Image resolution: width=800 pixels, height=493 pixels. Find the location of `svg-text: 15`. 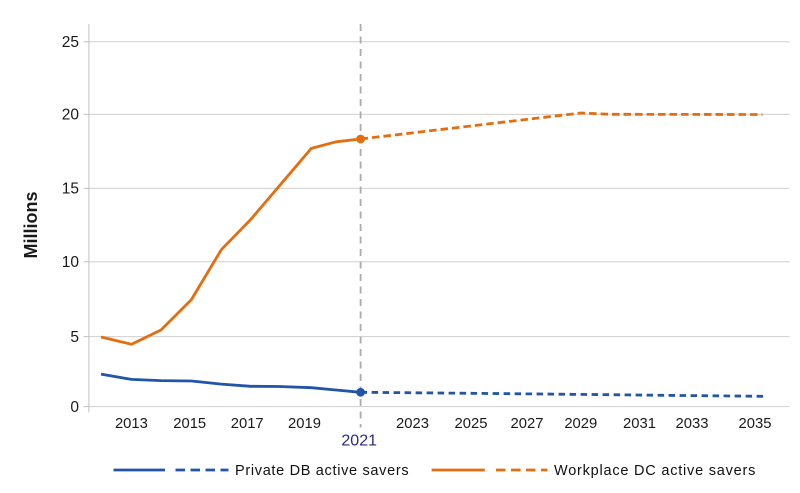

svg-text: 15 is located at coordinates (70, 189).